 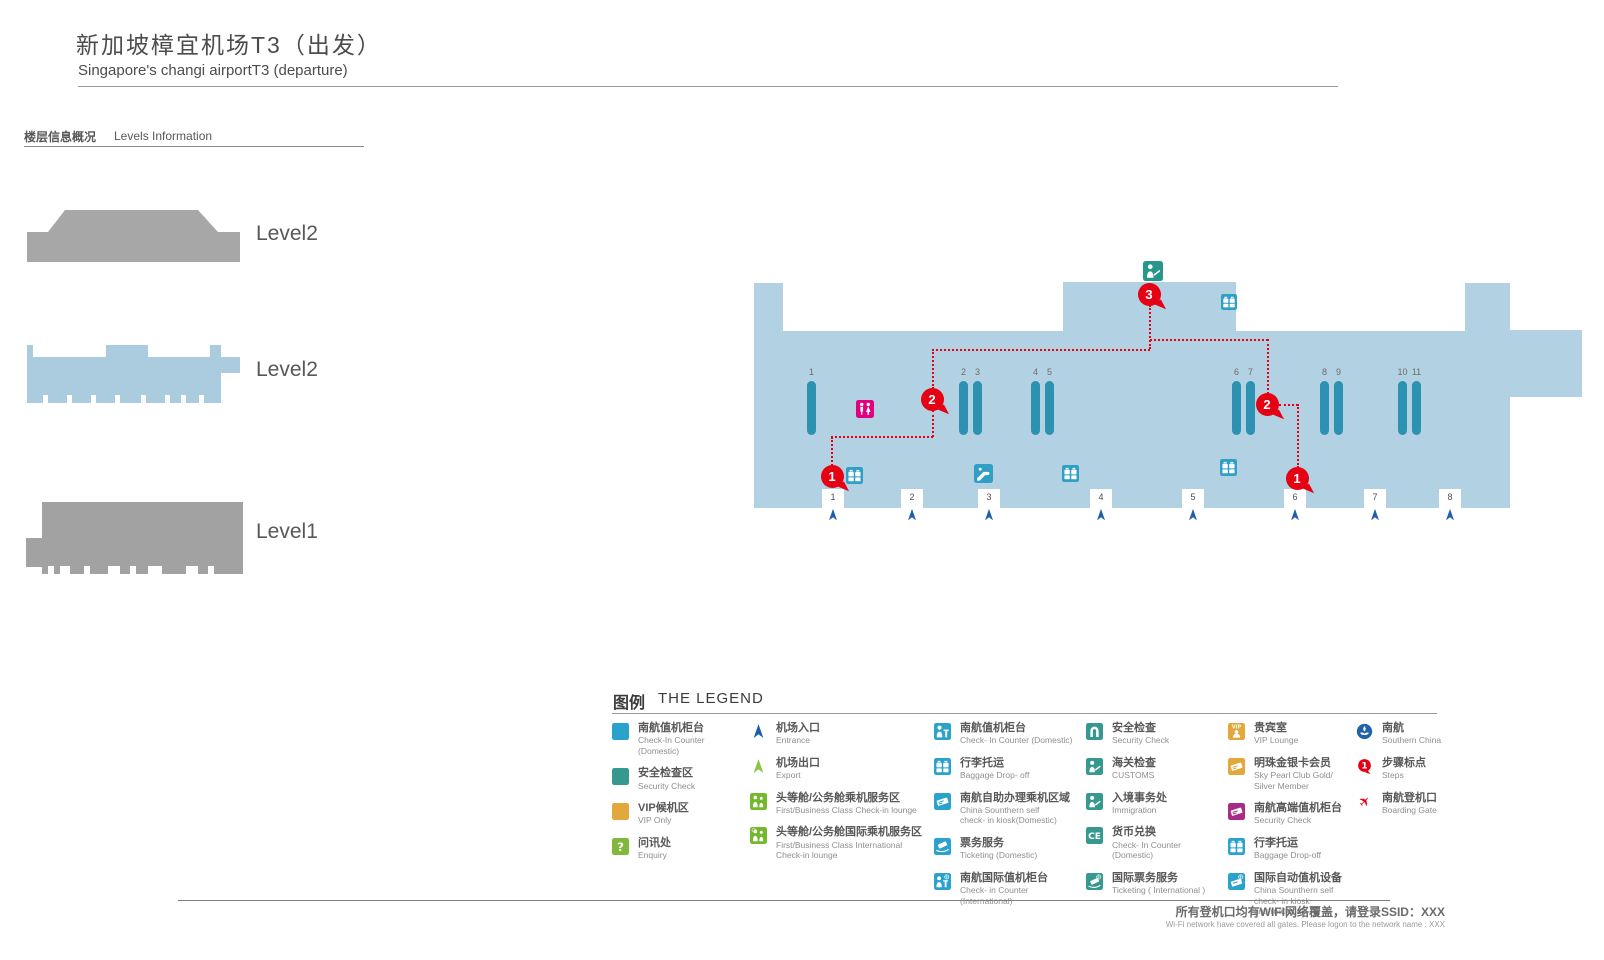 I want to click on baggage-drop-off-icon, so click(x=942, y=766).